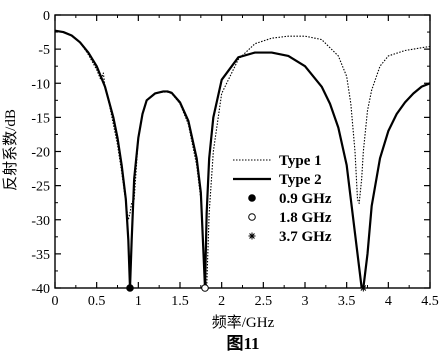  Describe the element at coordinates (40, 118) in the screenshot. I see `y-tick-label: -15` at that location.